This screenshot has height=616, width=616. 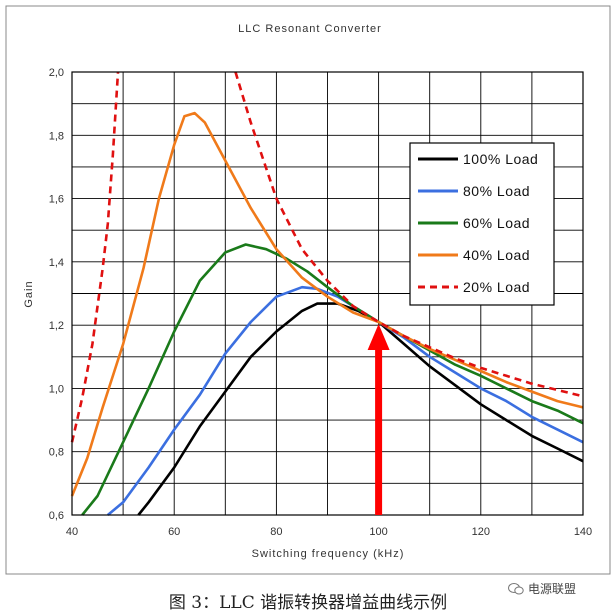 I want to click on y-tick-label: 2,0, so click(x=56, y=73).